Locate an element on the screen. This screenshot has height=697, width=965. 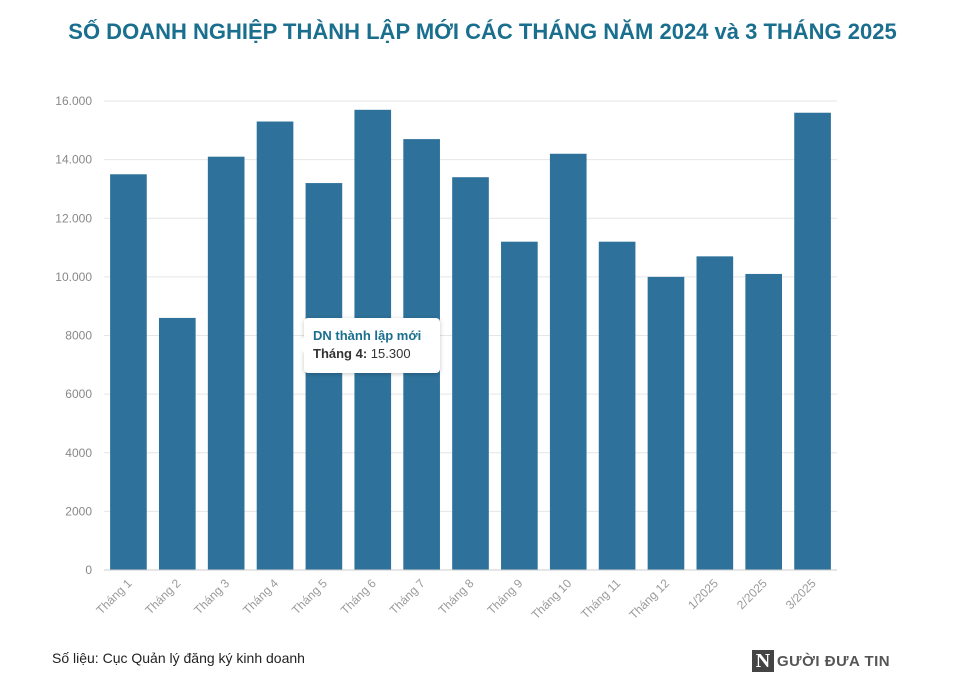
x-tick-label: Tháng 8 is located at coordinates (456, 596).